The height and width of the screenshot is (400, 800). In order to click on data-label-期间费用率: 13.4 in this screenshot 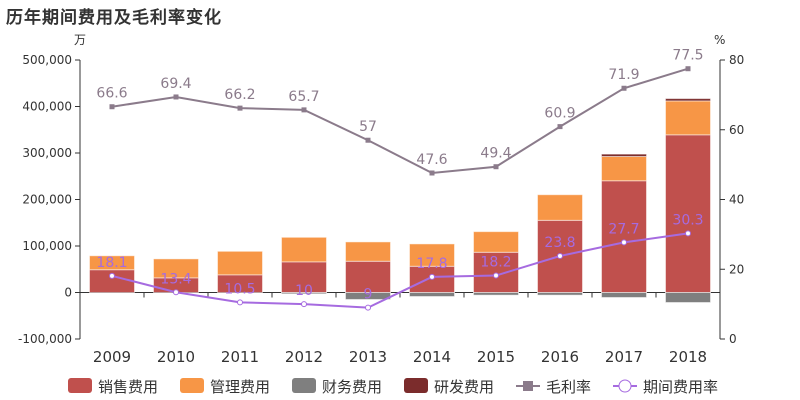, I will do `click(175, 279)`.